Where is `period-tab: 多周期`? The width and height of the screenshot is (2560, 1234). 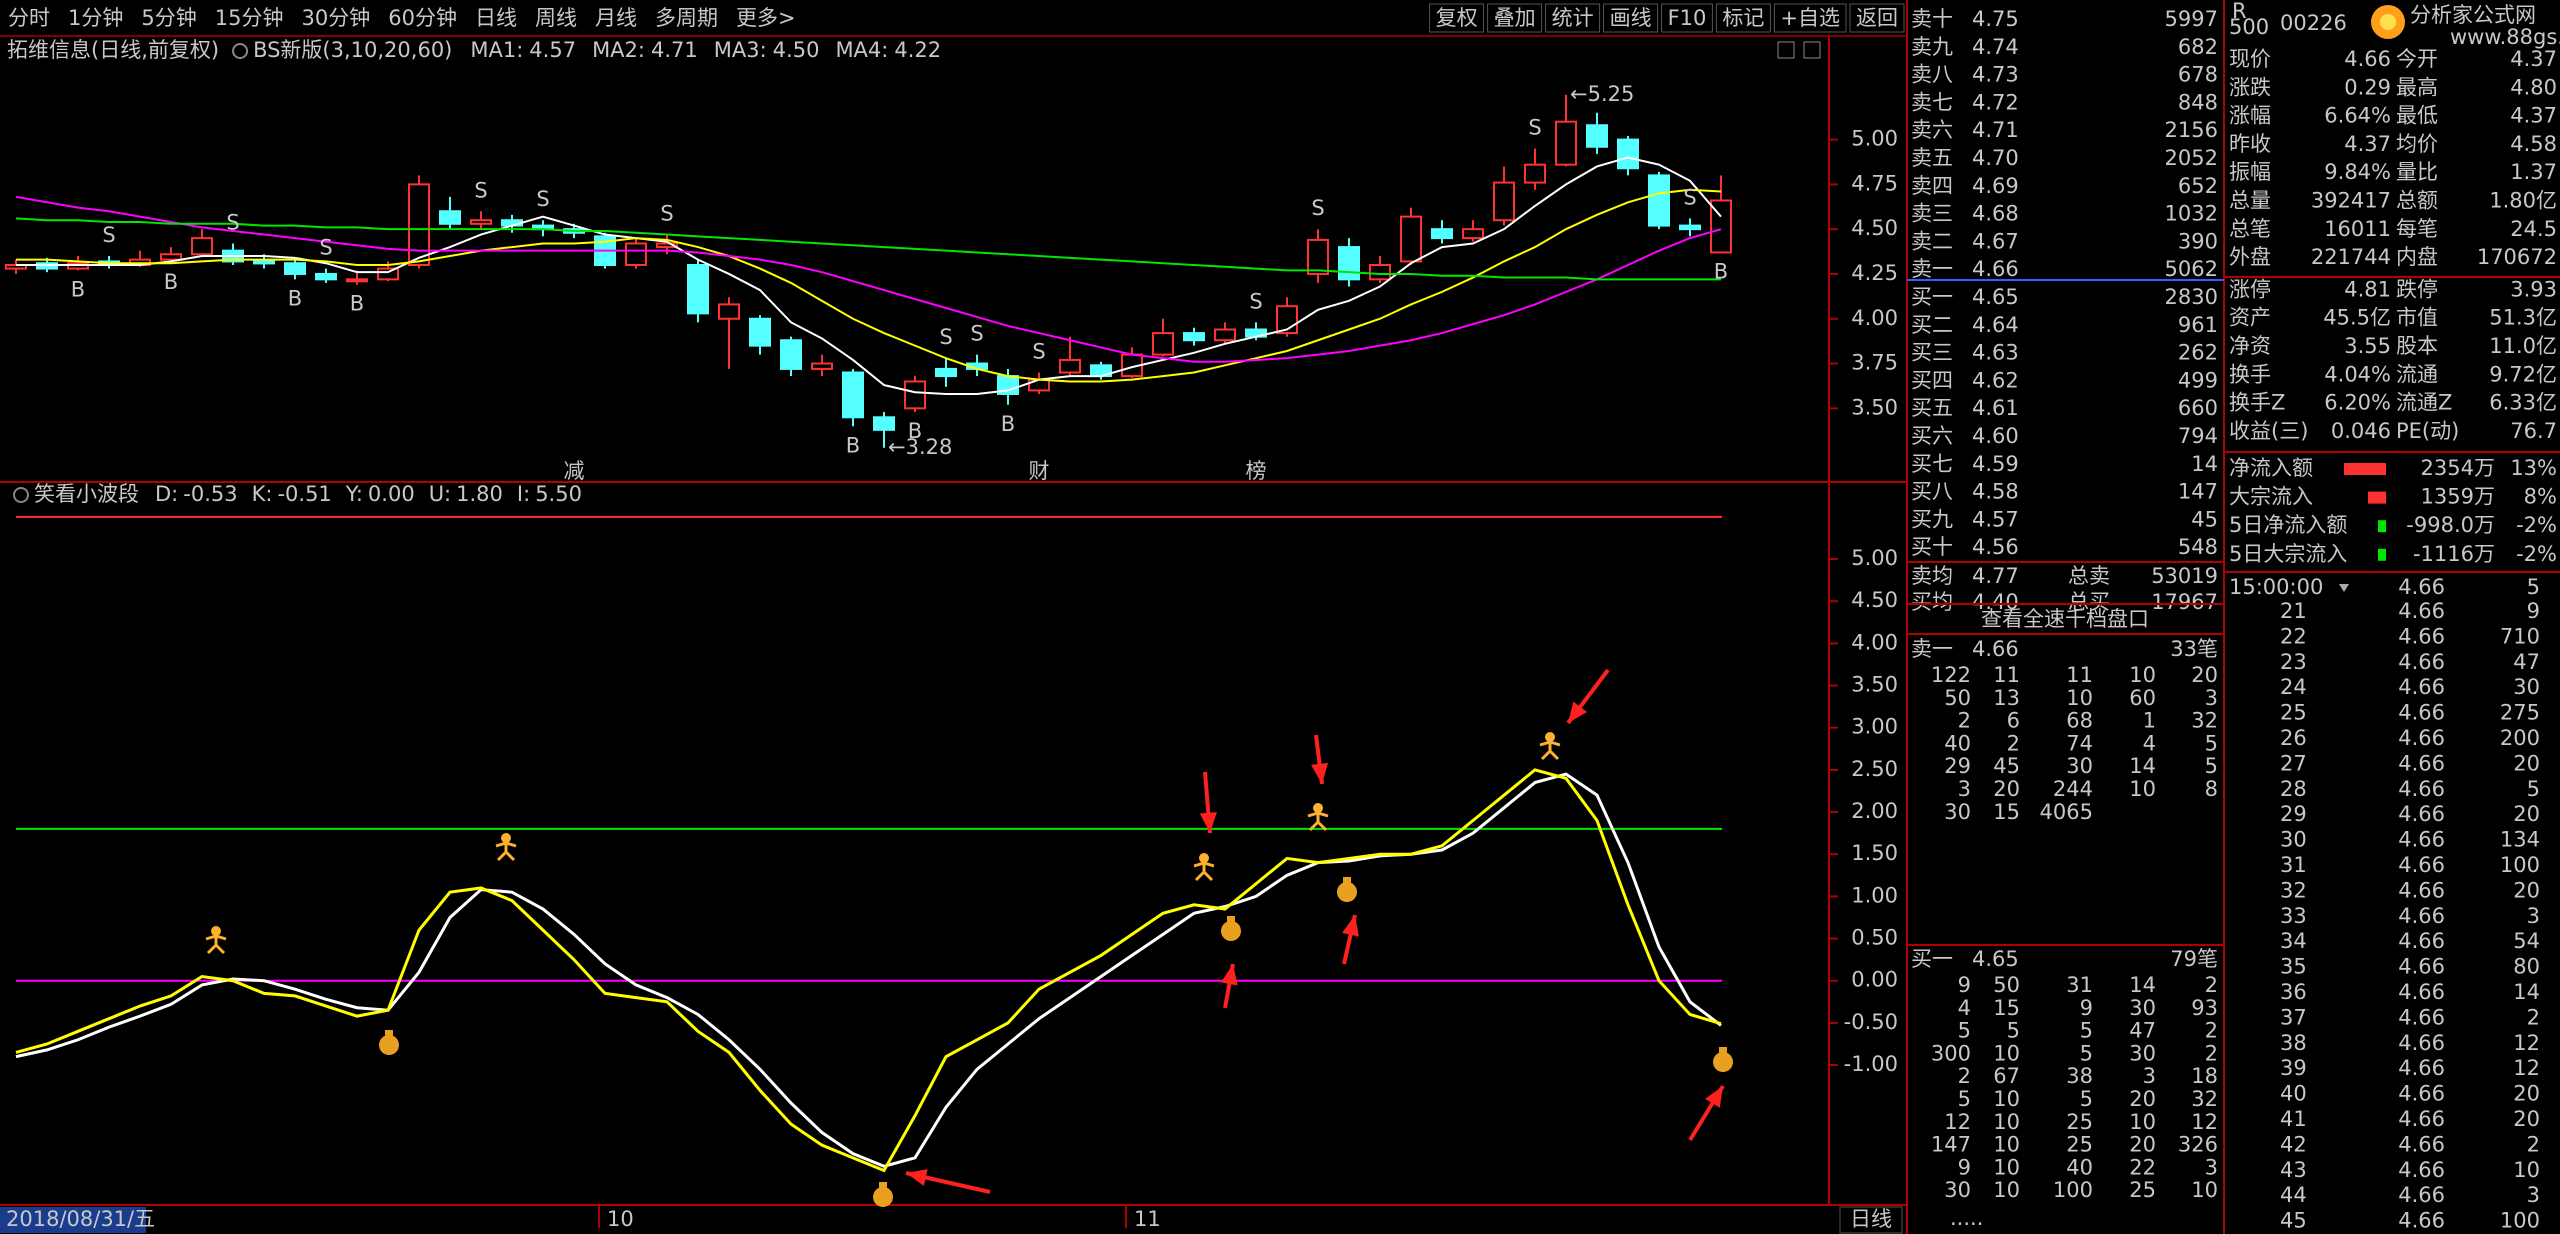 period-tab: 多周期 is located at coordinates (686, 18).